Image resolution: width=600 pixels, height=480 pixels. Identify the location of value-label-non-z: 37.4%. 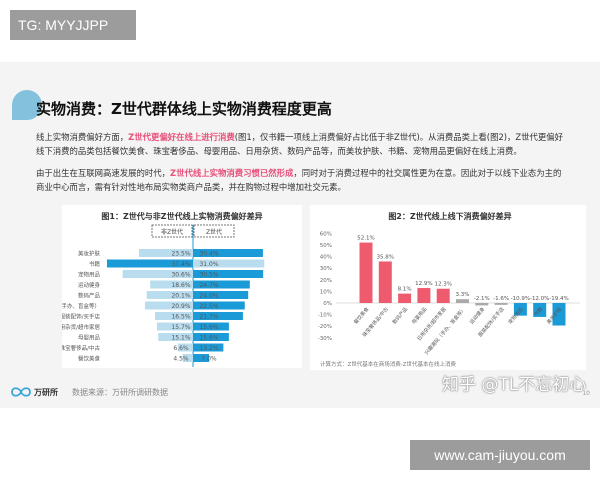
(180, 264).